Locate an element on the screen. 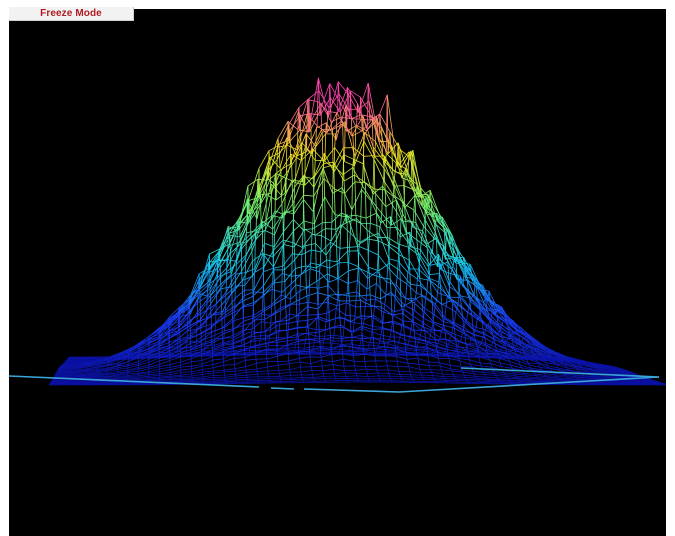 The width and height of the screenshot is (675, 536). freeze-mode-button: Freeze Mode is located at coordinates (71, 14).